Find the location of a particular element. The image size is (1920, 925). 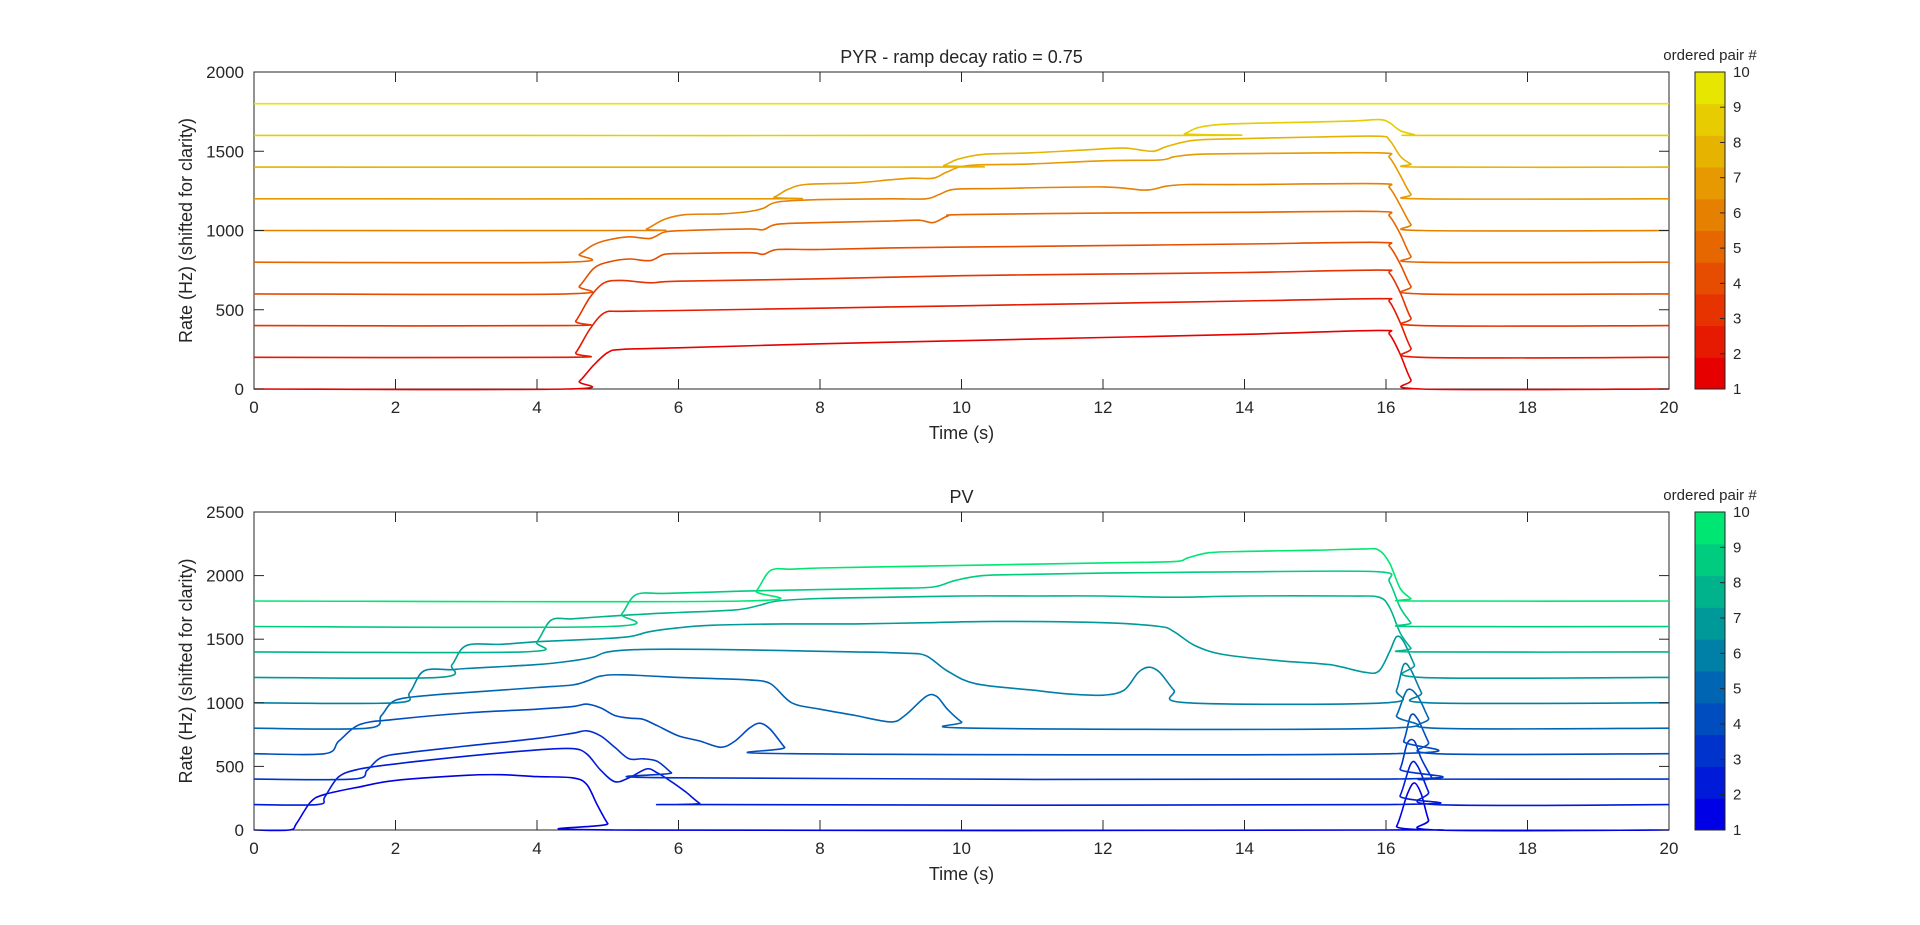

chart-title: PV is located at coordinates (961, 497).